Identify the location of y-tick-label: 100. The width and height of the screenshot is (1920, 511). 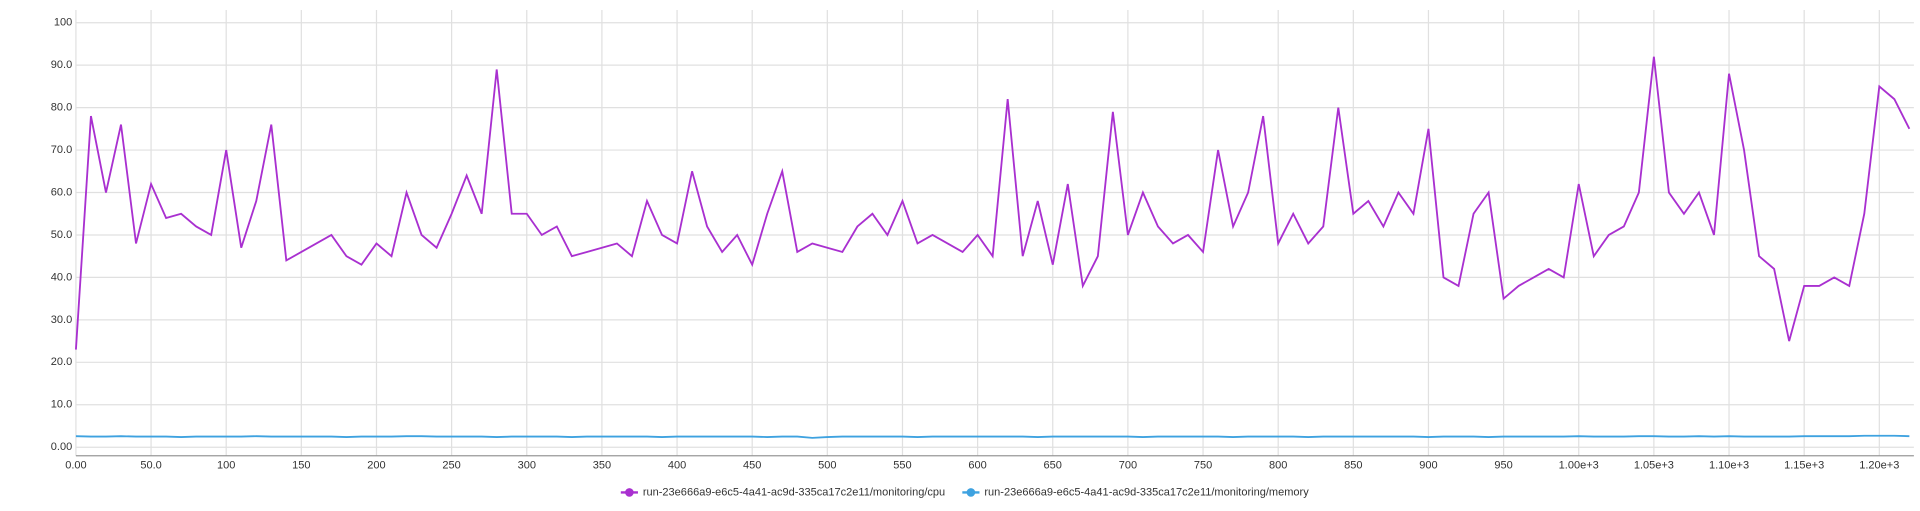
(63, 23).